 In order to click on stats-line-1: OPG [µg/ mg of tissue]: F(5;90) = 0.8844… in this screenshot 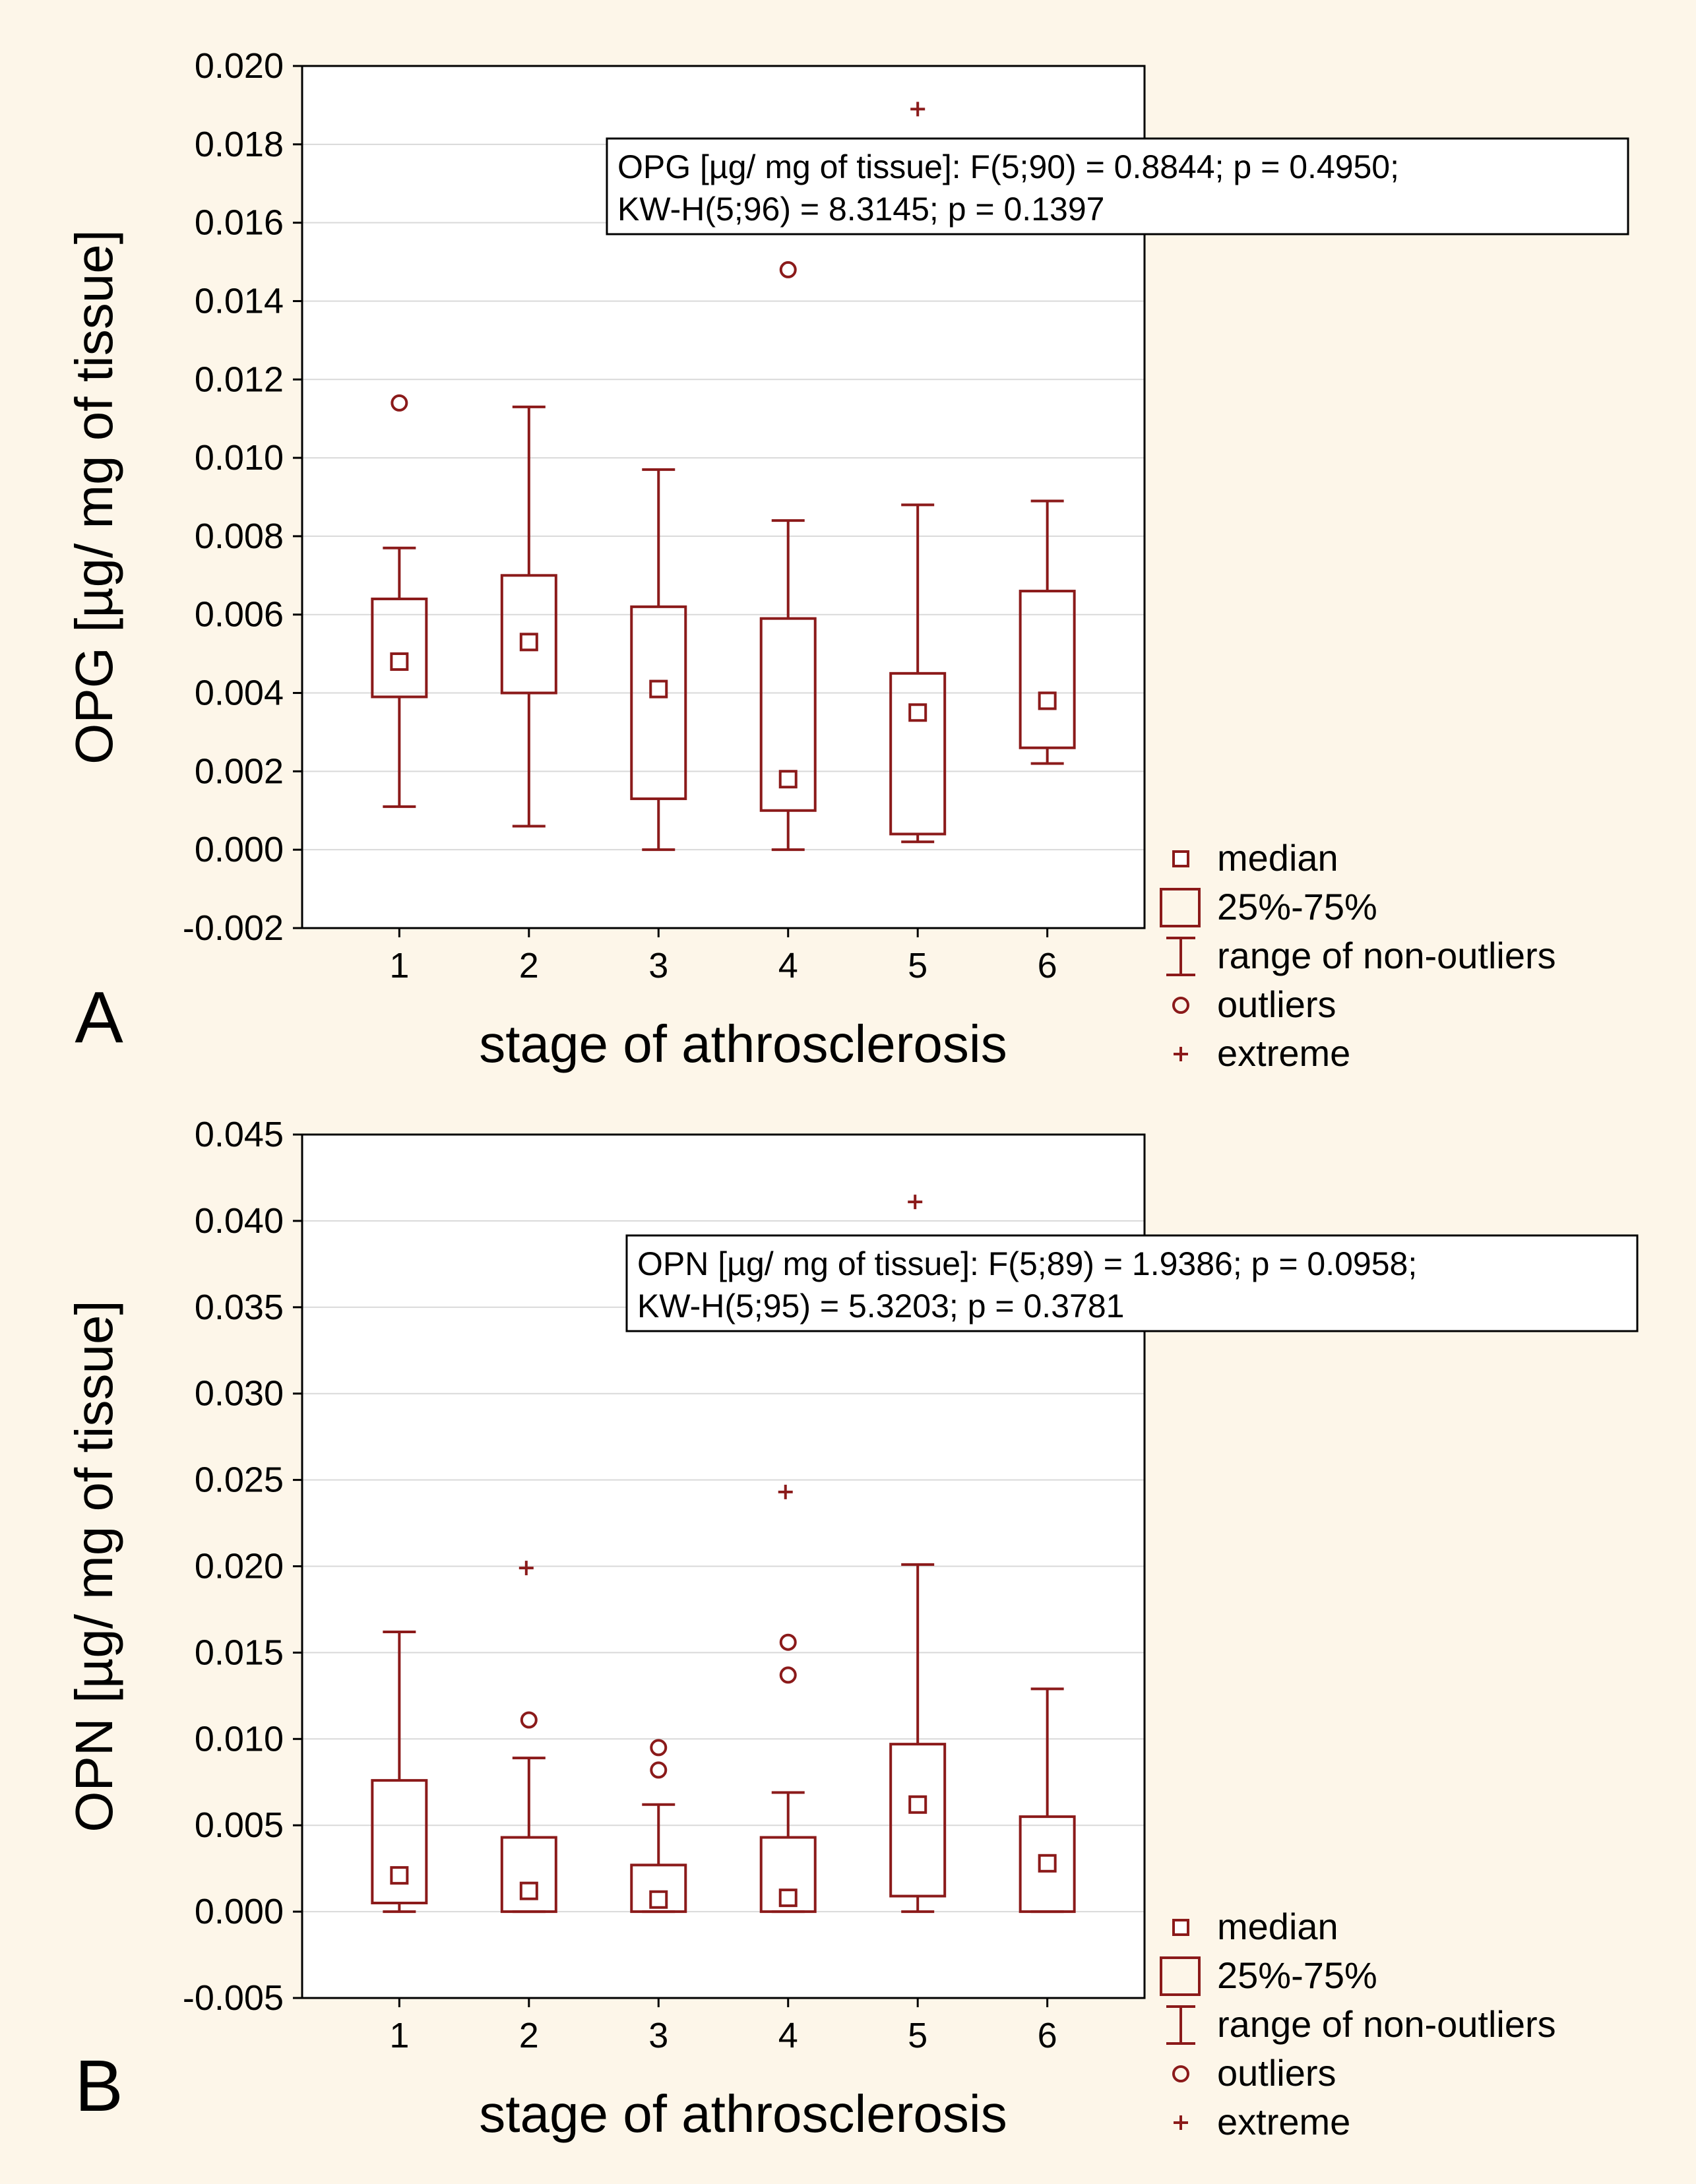, I will do `click(1008, 166)`.